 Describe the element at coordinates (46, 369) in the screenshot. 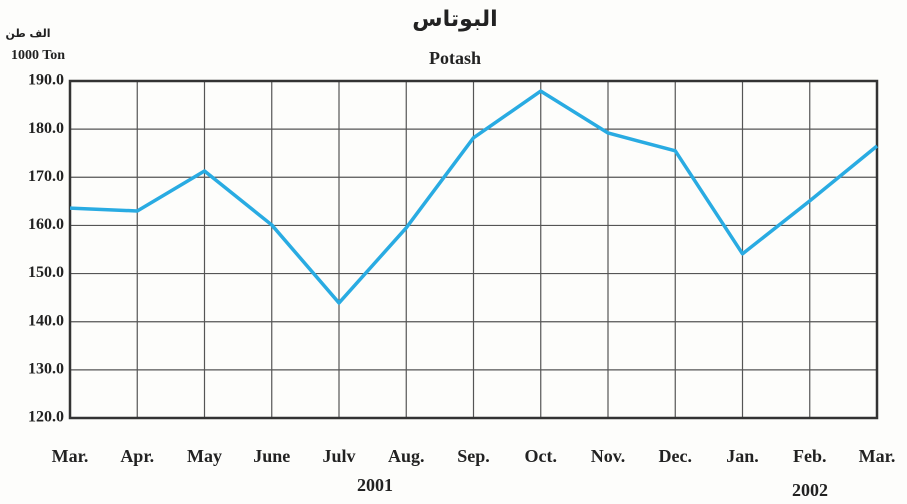

I see `y-tick-label: 130.0` at that location.